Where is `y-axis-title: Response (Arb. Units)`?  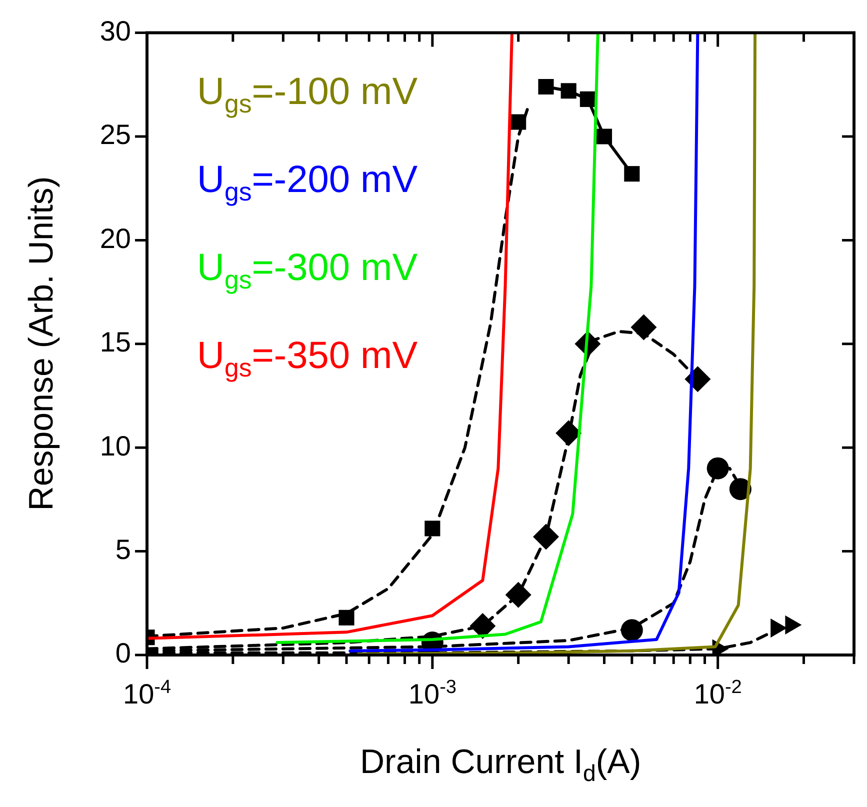 y-axis-title: Response (Arb. Units) is located at coordinates (42, 344).